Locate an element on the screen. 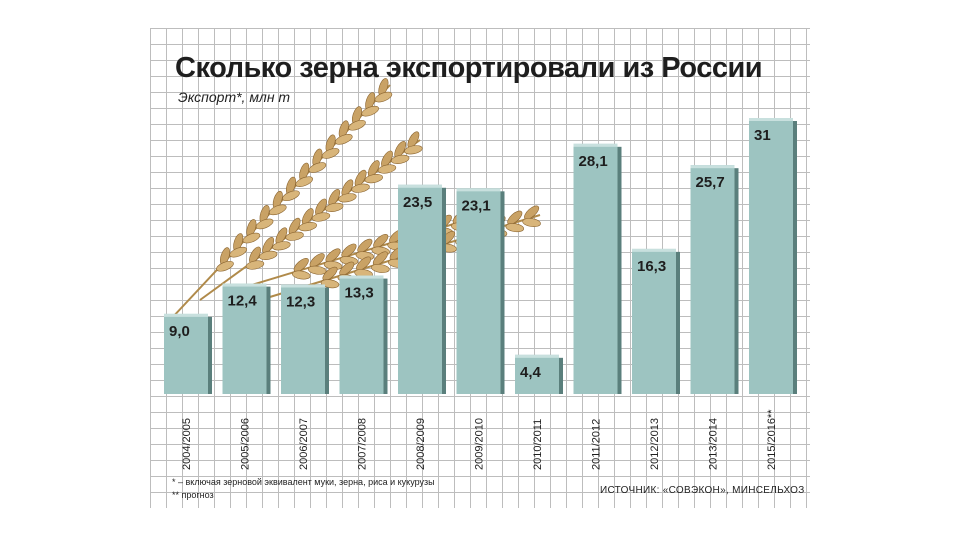  x-tick-label: 2006/2007 is located at coordinates (304, 444).